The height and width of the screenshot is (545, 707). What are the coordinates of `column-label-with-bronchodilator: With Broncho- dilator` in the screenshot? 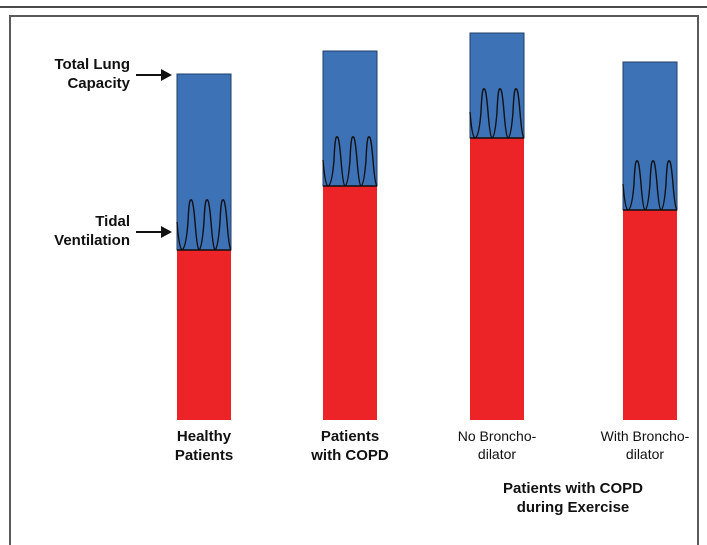 It's located at (645, 445).